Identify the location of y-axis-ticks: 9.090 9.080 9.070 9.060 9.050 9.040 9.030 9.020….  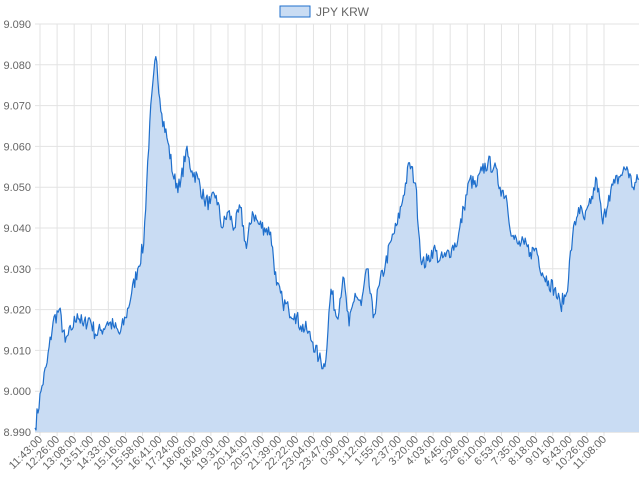
(17, 229).